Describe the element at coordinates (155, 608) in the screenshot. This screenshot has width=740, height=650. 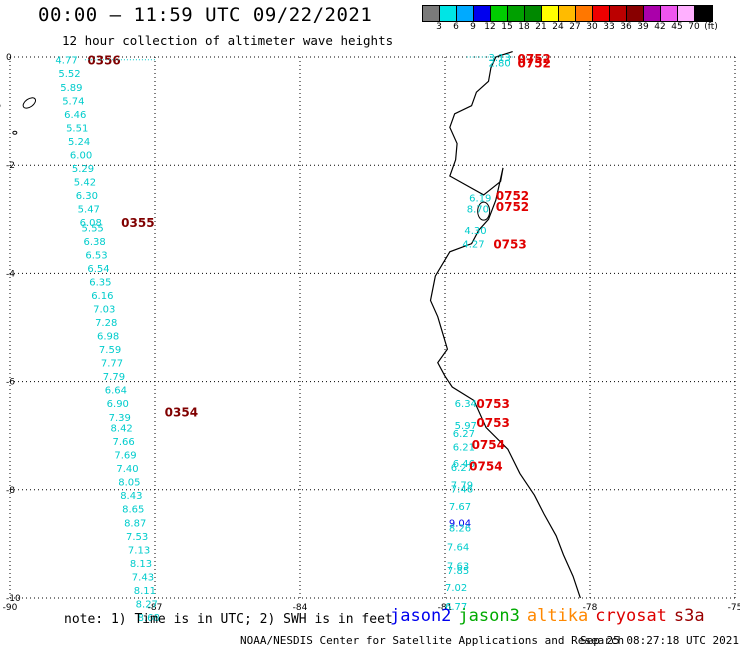
I see `lon-tick-label: -87` at that location.